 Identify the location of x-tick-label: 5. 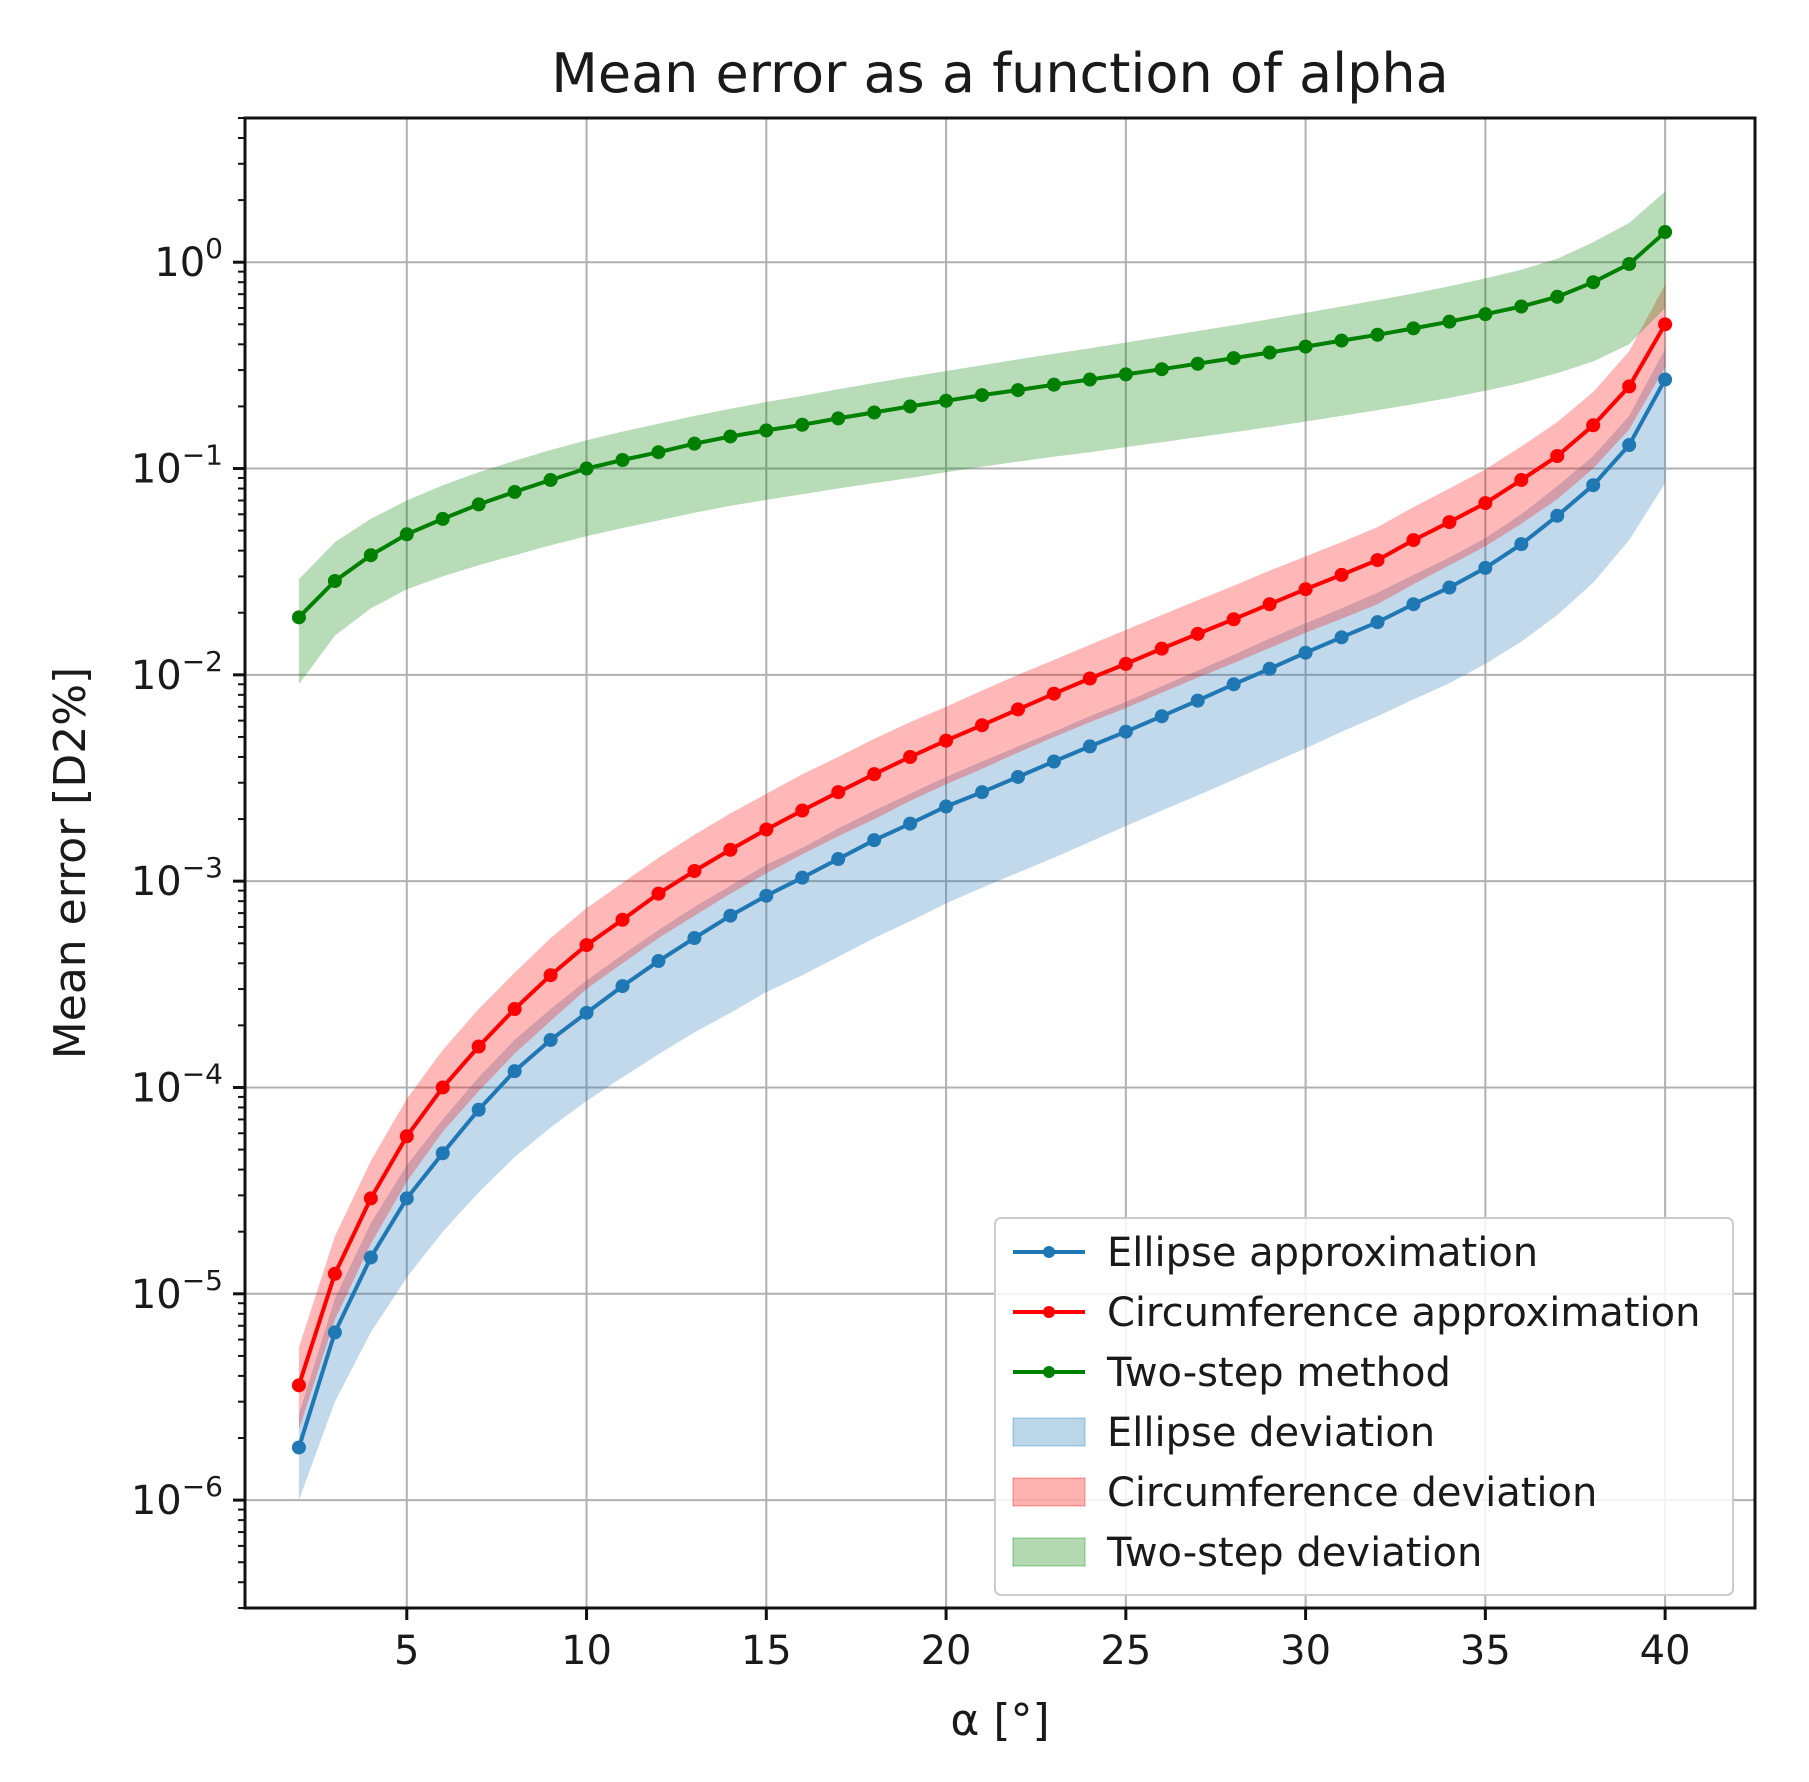
(406, 1651).